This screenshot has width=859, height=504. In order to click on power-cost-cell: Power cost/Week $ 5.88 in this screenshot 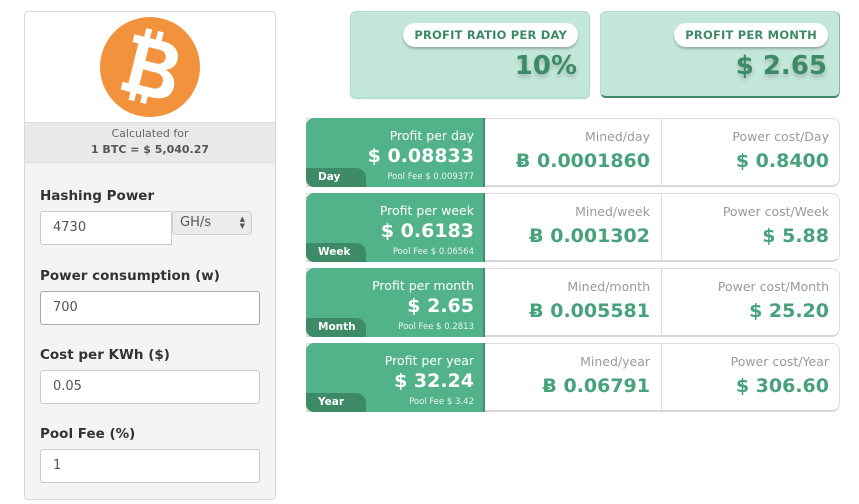, I will do `click(751, 227)`.